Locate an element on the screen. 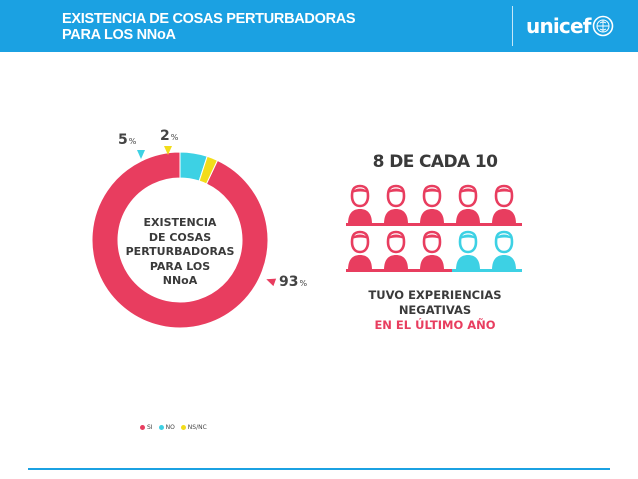 This screenshot has height=479, width=638. legend-label: NO is located at coordinates (170, 427).